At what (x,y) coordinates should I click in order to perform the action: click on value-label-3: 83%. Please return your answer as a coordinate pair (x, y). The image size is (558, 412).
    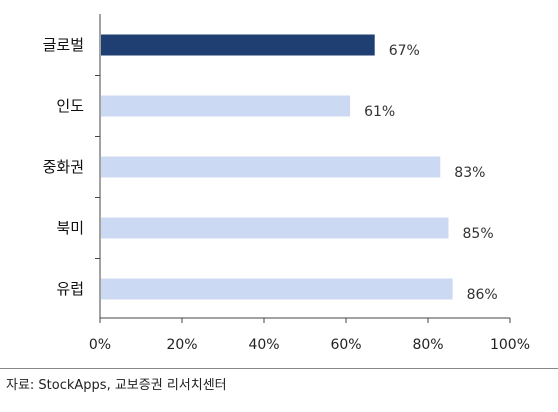
    Looking at the image, I should click on (469, 173).